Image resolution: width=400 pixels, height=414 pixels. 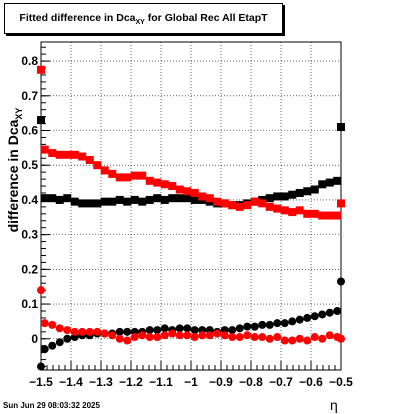 I want to click on x-tick-label: −0.8, so click(x=251, y=382).